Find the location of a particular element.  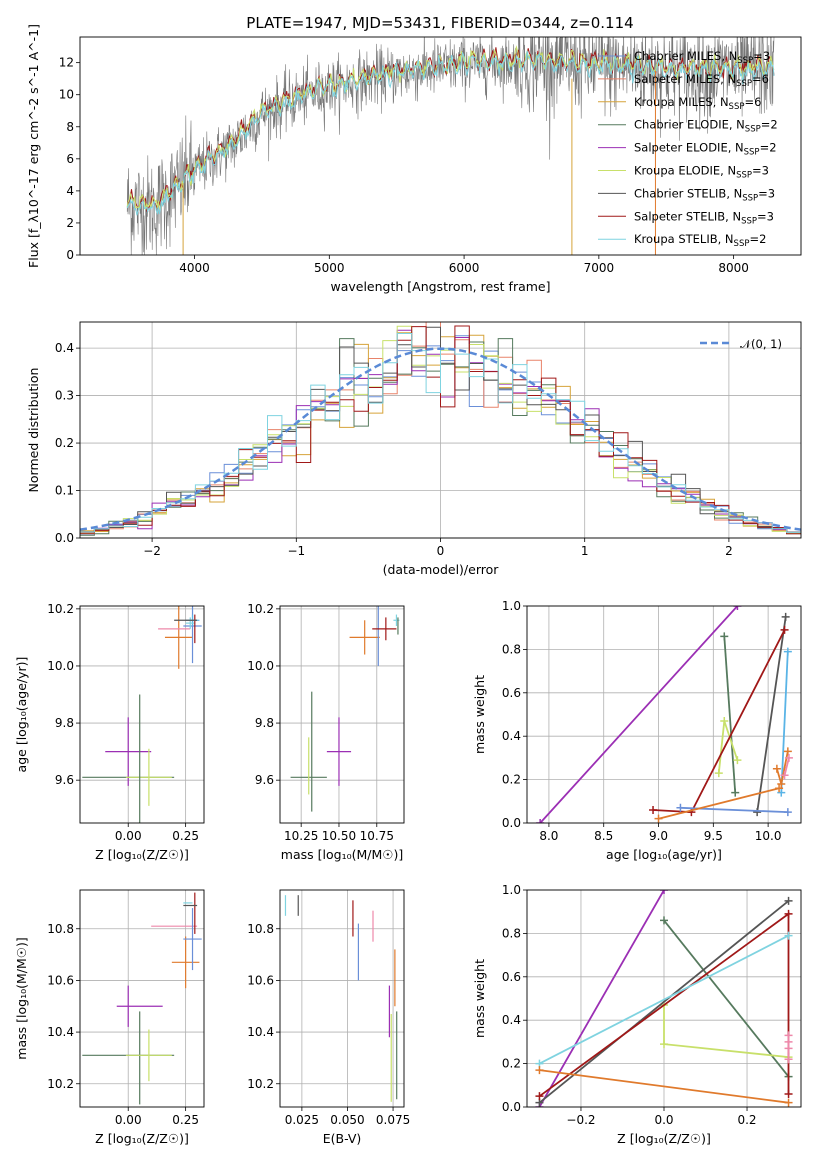

x-tick-label: 0.075 is located at coordinates (393, 1120).